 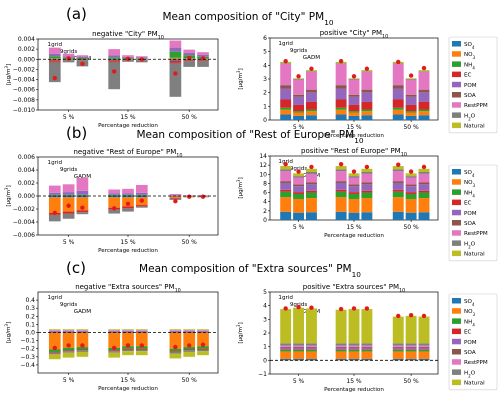 I want to click on legend-entry: RestPPM, so click(x=476, y=363).